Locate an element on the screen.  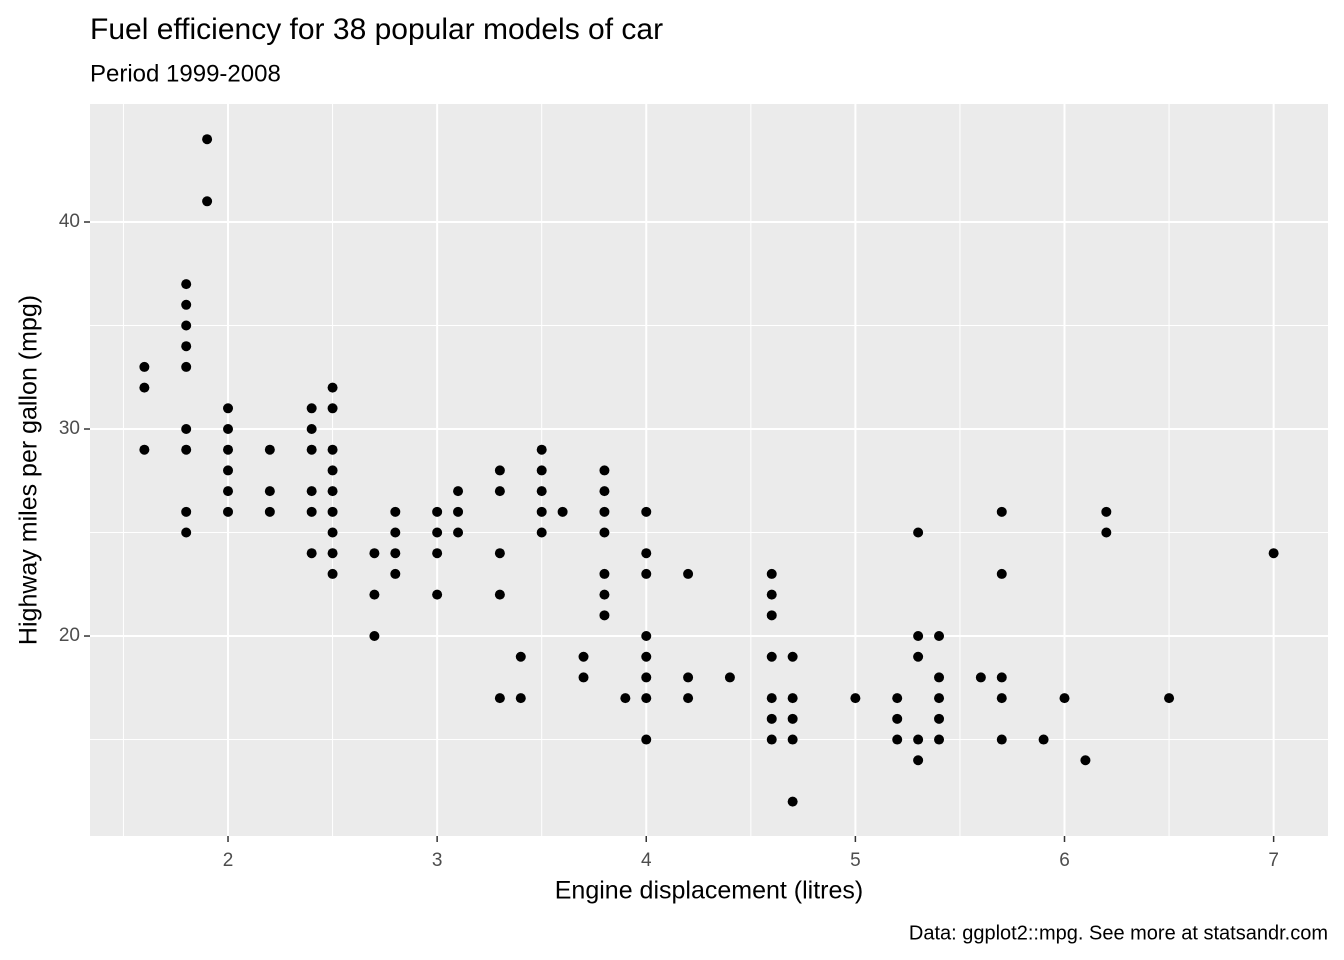
y-tick-label: 30 is located at coordinates (69, 428).